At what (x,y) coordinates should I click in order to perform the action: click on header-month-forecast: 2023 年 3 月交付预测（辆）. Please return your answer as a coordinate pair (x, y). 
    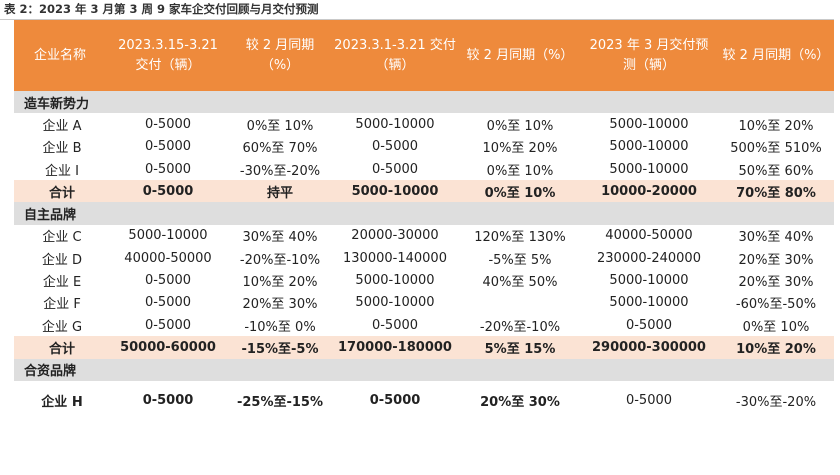
    Looking at the image, I should click on (649, 55).